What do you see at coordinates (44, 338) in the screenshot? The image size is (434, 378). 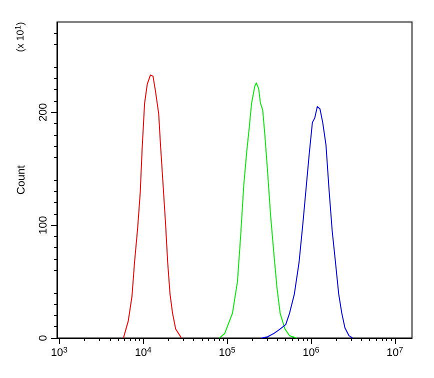 I see `y-tick-label: 0` at bounding box center [44, 338].